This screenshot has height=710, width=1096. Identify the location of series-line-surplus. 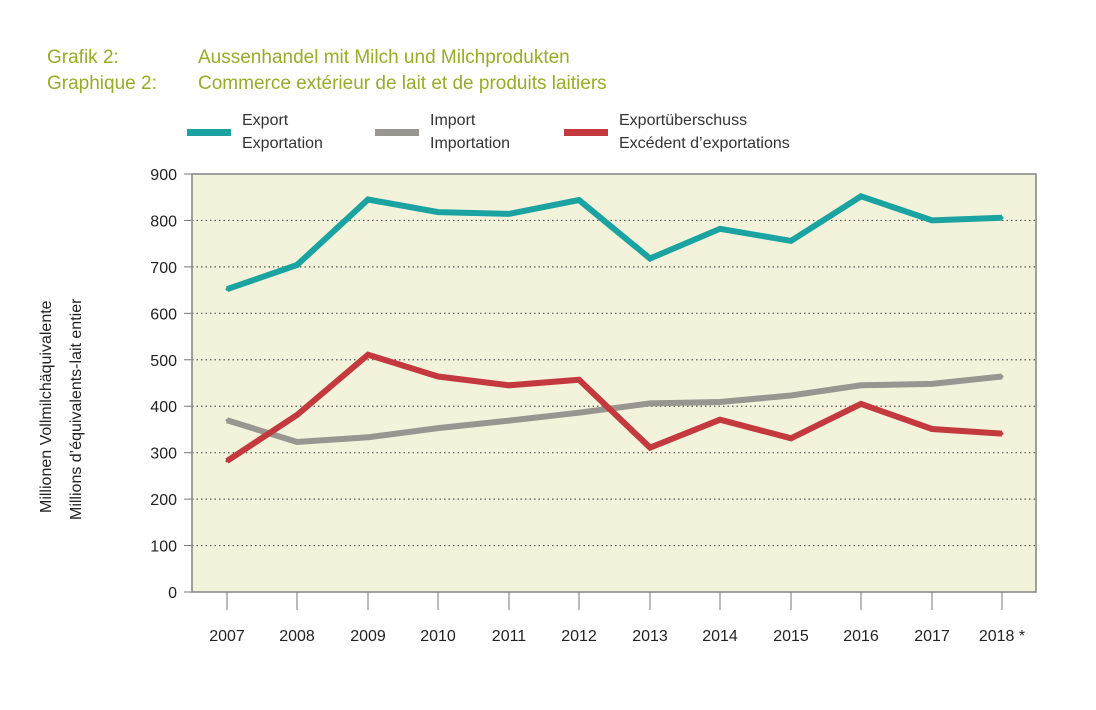
(614, 407).